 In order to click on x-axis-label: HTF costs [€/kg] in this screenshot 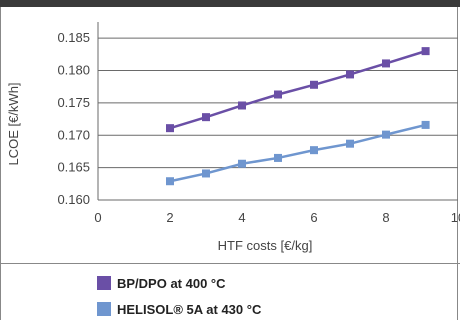, I will do `click(265, 245)`.